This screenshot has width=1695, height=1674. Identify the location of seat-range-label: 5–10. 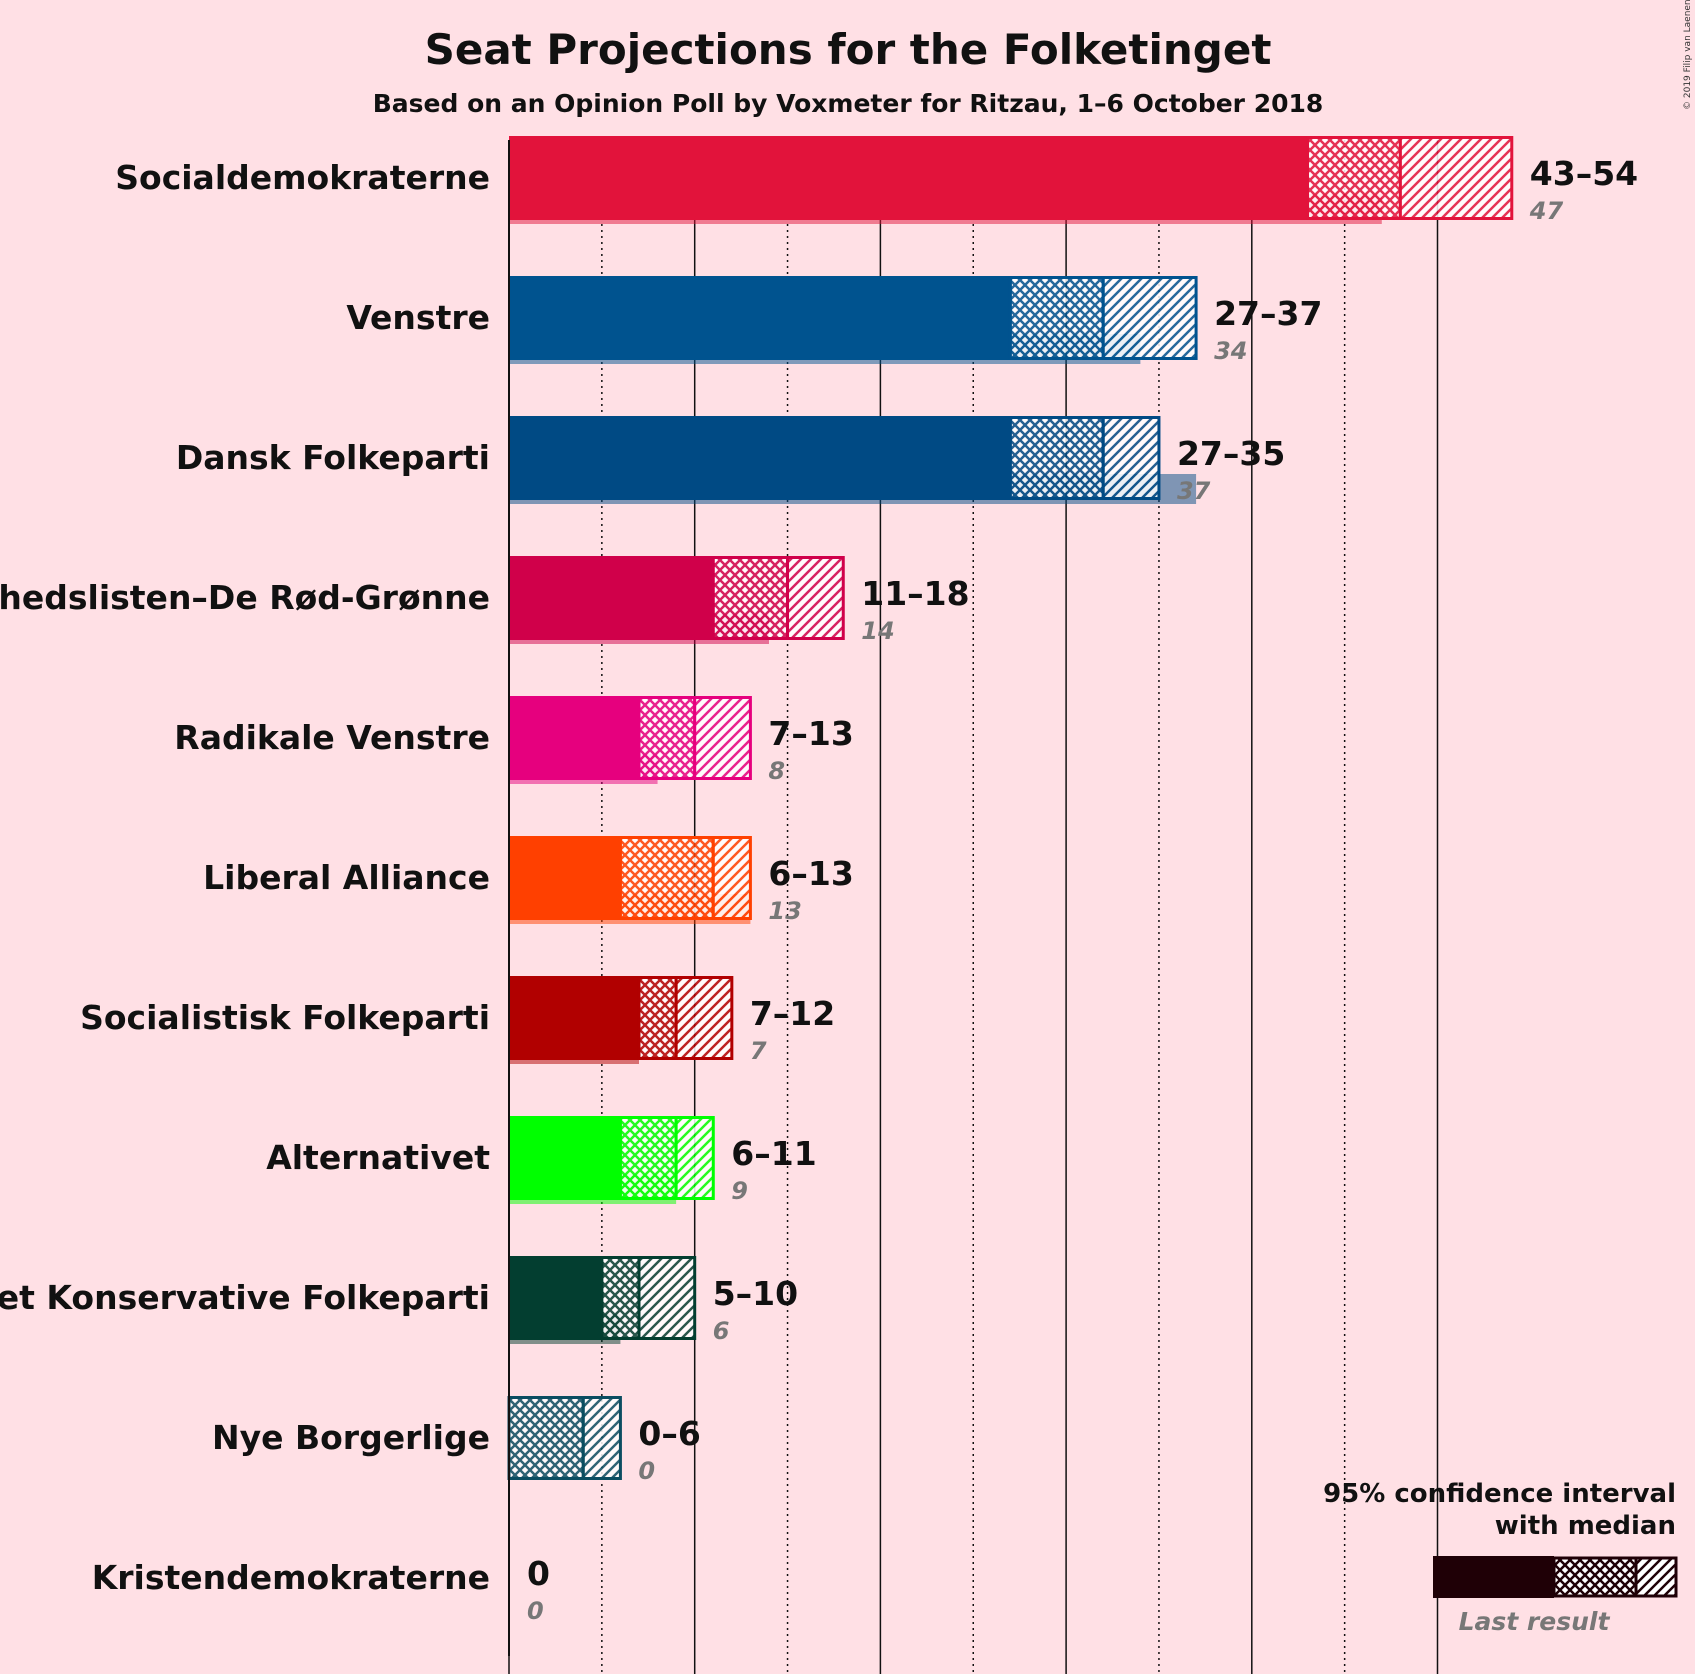
(755, 1293).